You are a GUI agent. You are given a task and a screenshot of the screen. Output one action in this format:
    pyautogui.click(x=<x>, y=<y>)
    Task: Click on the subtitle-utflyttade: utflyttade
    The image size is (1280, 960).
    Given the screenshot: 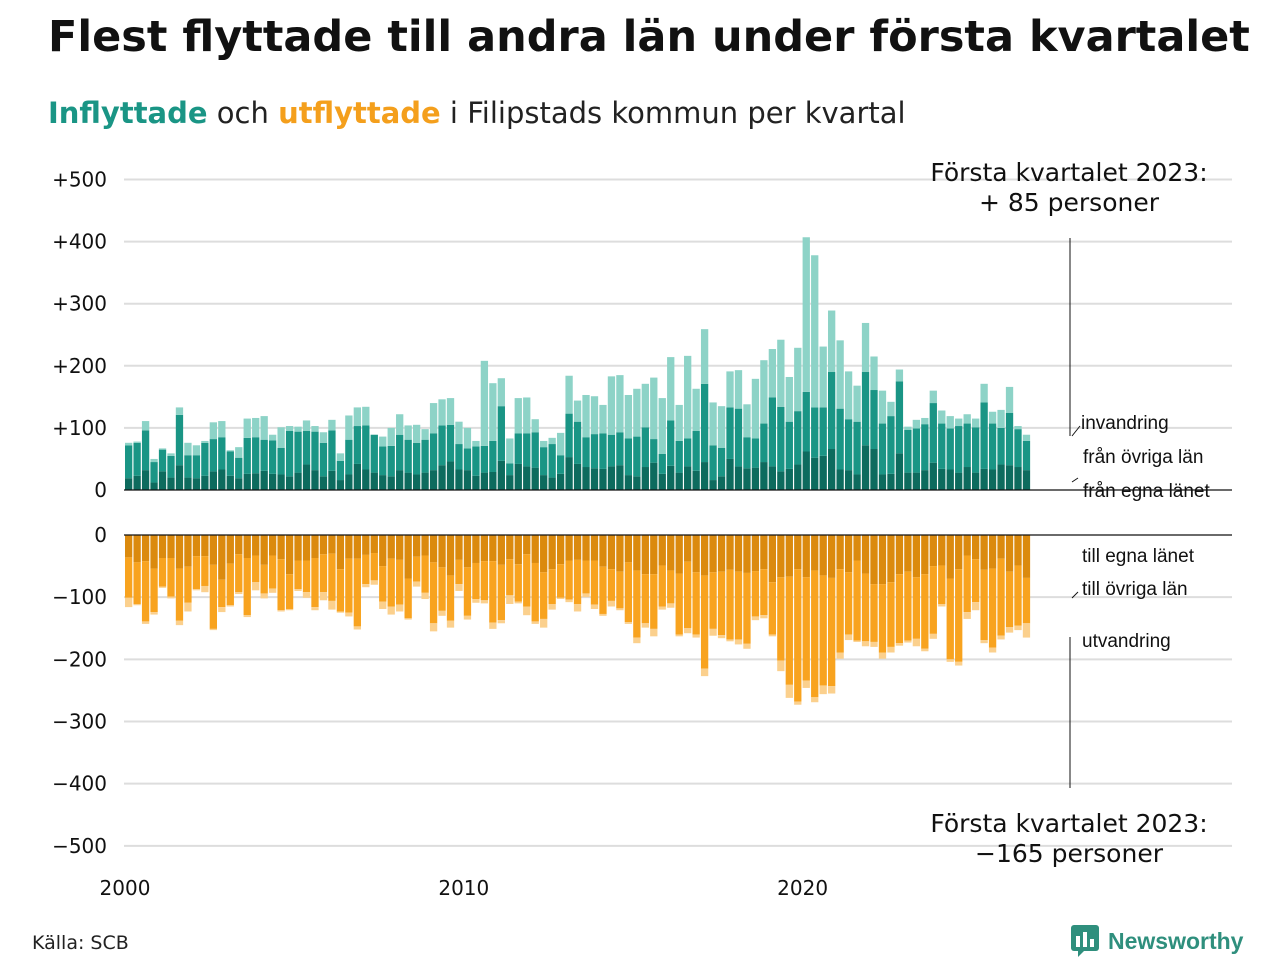 What is the action you would take?
    pyautogui.click(x=359, y=113)
    